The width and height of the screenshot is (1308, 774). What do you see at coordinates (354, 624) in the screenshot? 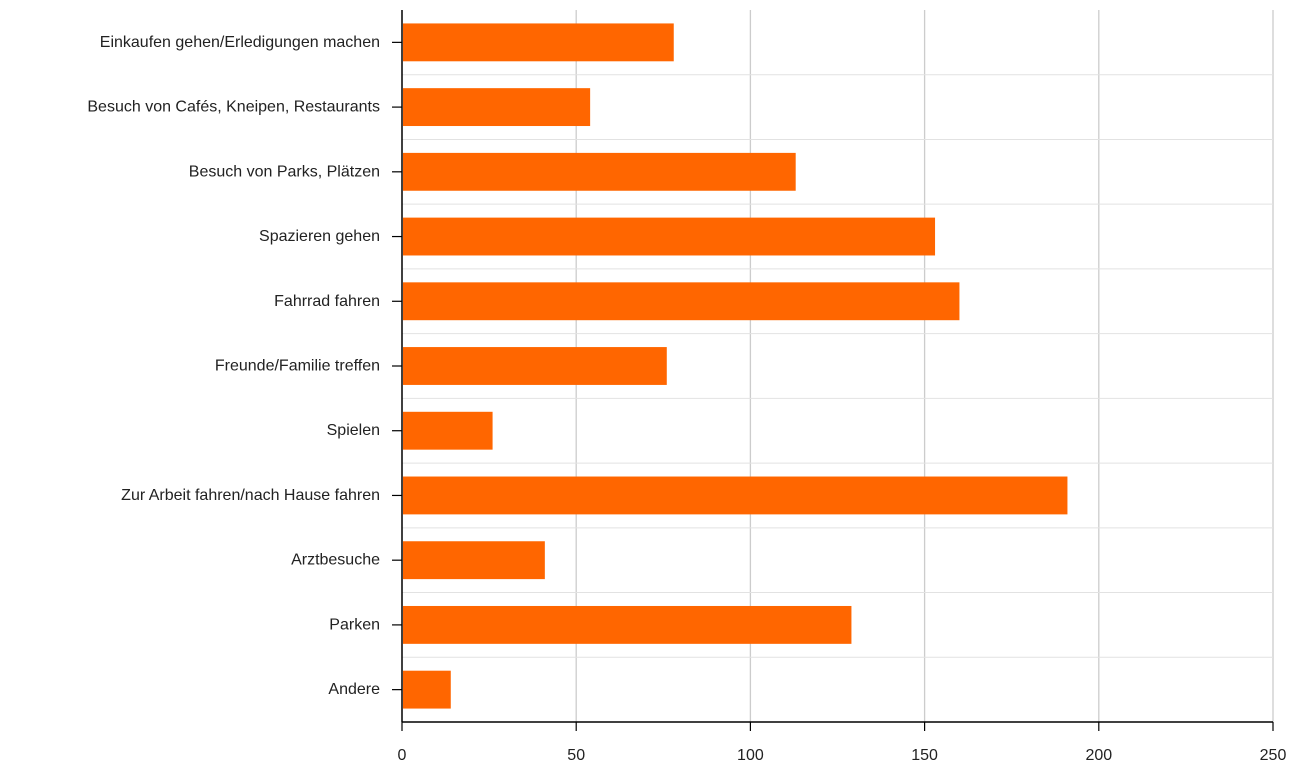
I see `y-tick-label: Parken` at bounding box center [354, 624].